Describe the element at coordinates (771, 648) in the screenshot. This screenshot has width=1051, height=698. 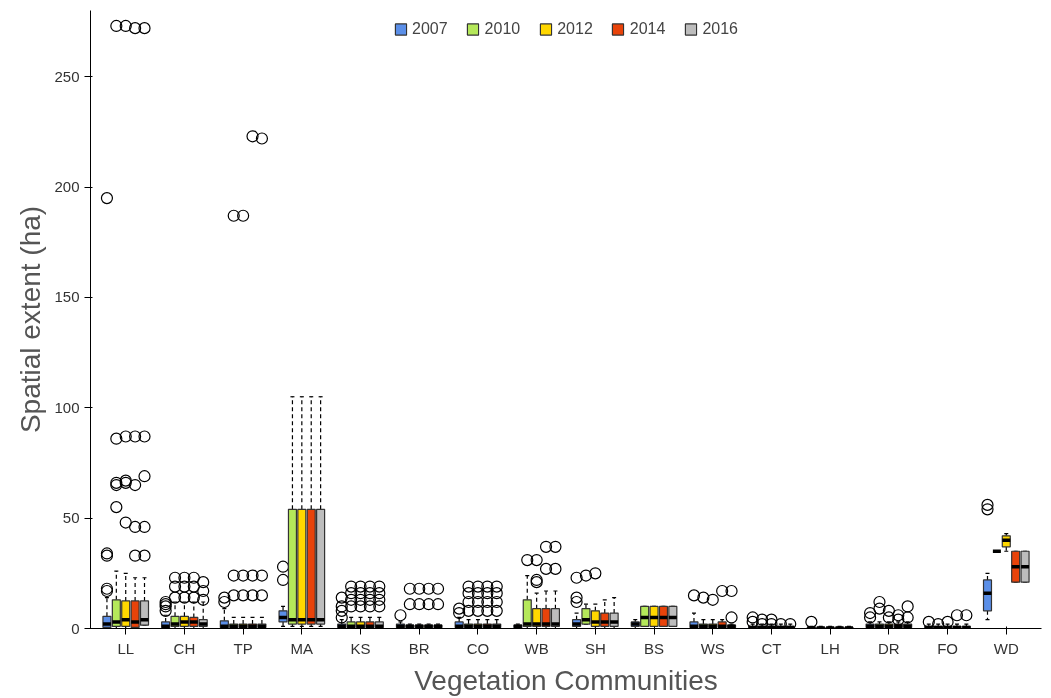
I see `x-tick-label: CT` at that location.